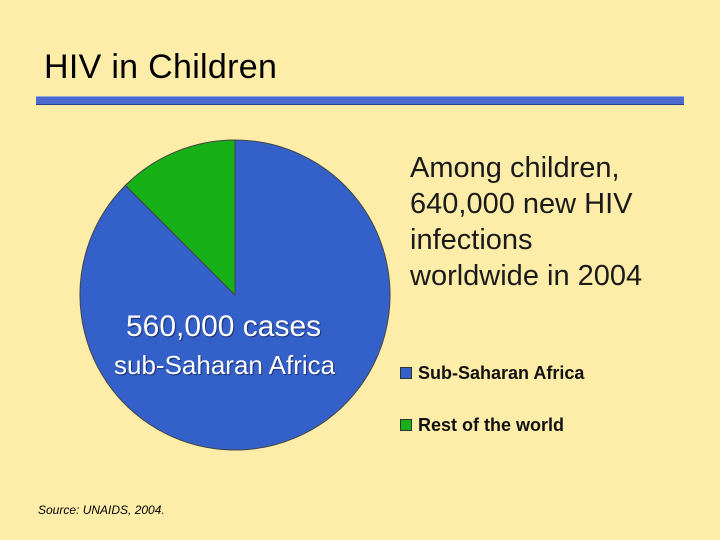 The height and width of the screenshot is (540, 720). Describe the element at coordinates (224, 326) in the screenshot. I see `pie-annotation-value: 560,000 cases` at that location.